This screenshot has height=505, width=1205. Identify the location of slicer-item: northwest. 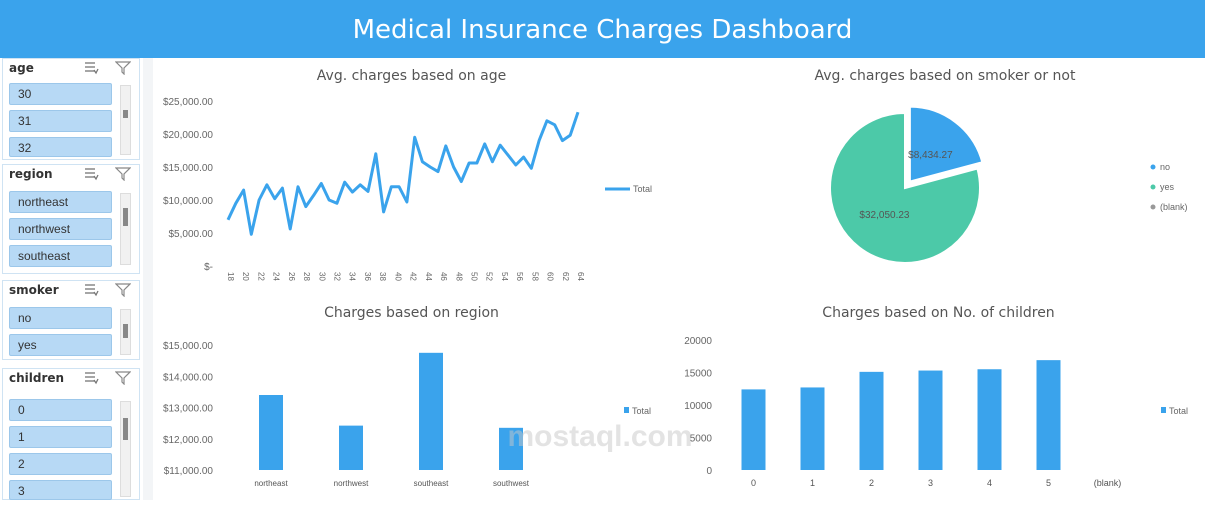
(60, 229).